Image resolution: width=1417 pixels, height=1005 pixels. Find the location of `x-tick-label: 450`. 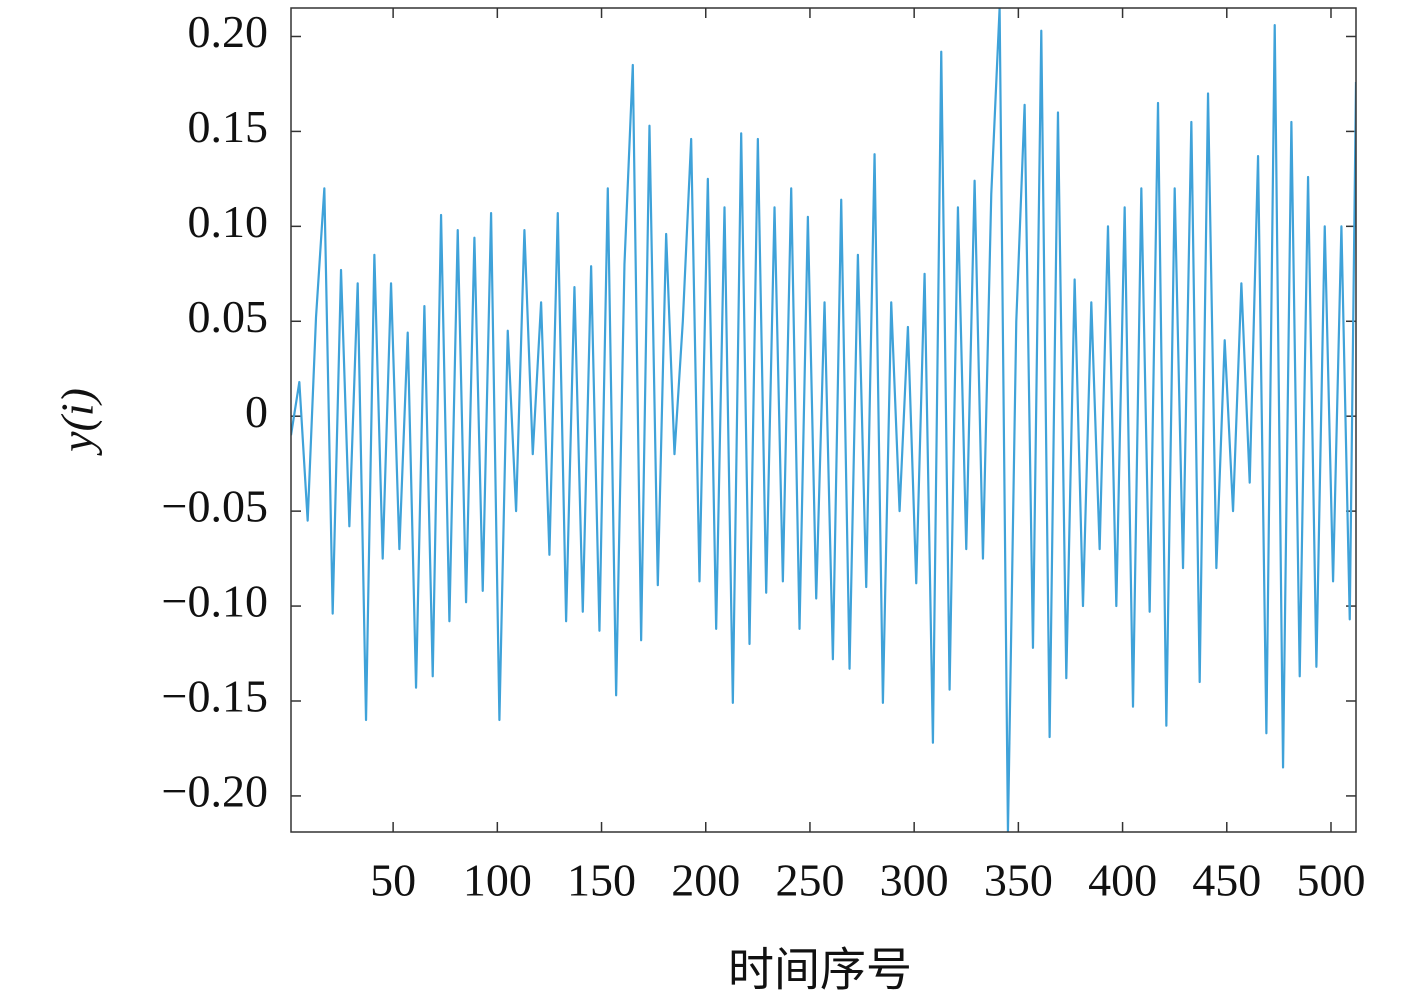

x-tick-label: 450 is located at coordinates (1226, 880).